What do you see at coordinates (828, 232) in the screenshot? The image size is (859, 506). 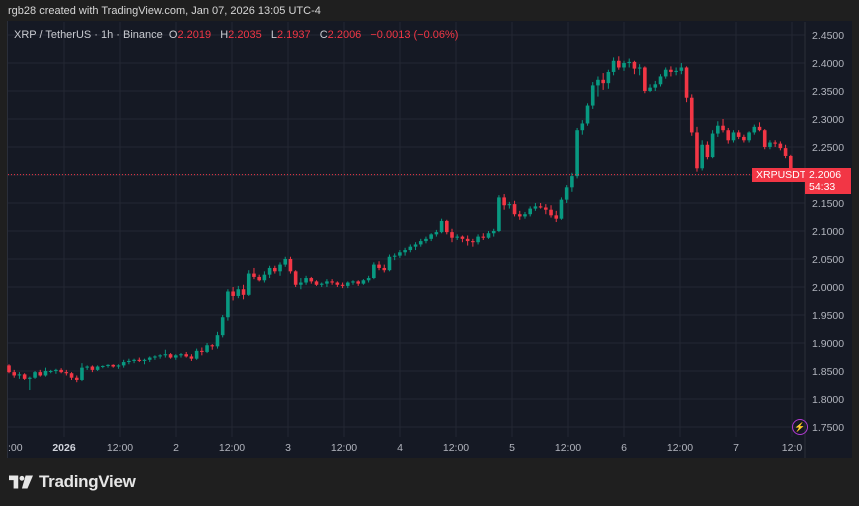 I see `svg-text: 2.1000` at bounding box center [828, 232].